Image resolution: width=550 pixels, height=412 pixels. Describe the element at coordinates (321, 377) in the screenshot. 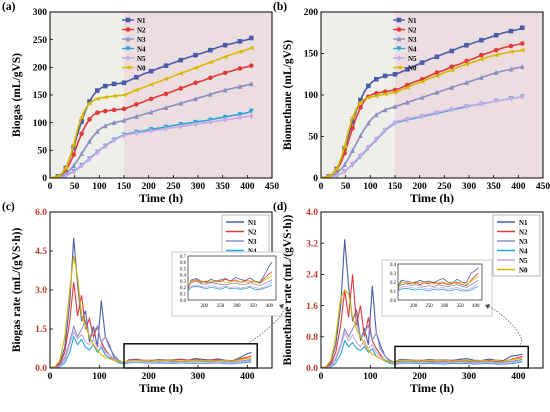

I see `x-tick-label: 0` at that location.